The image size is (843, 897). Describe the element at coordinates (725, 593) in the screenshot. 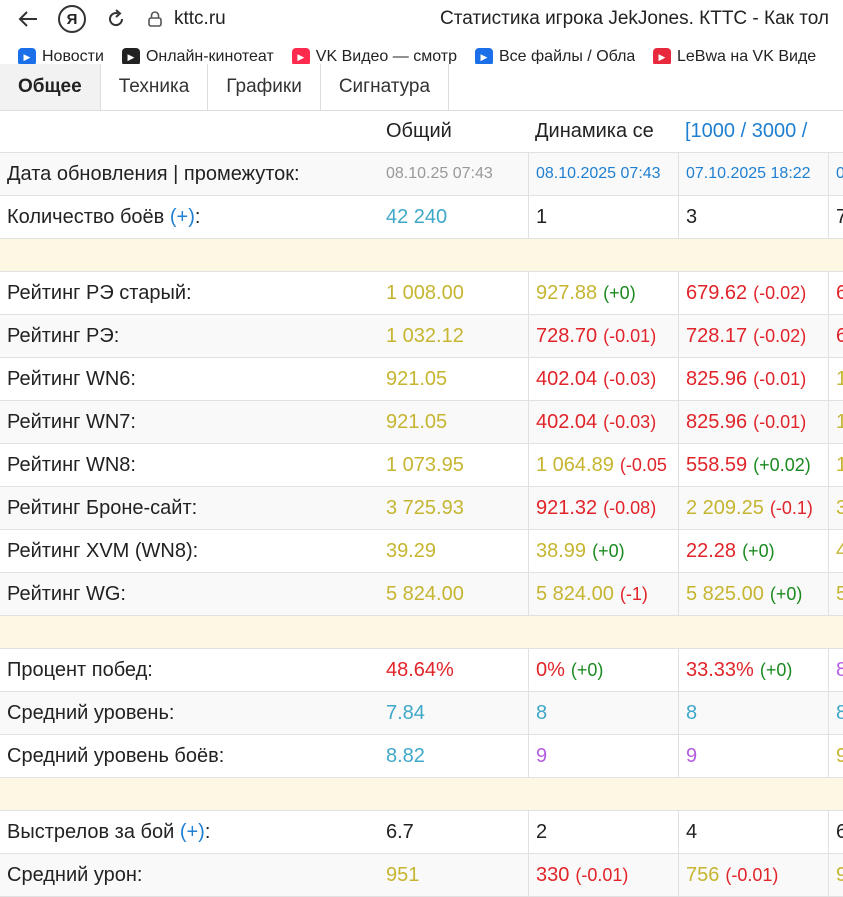

I see `period-2-value: 5 825.00` at that location.